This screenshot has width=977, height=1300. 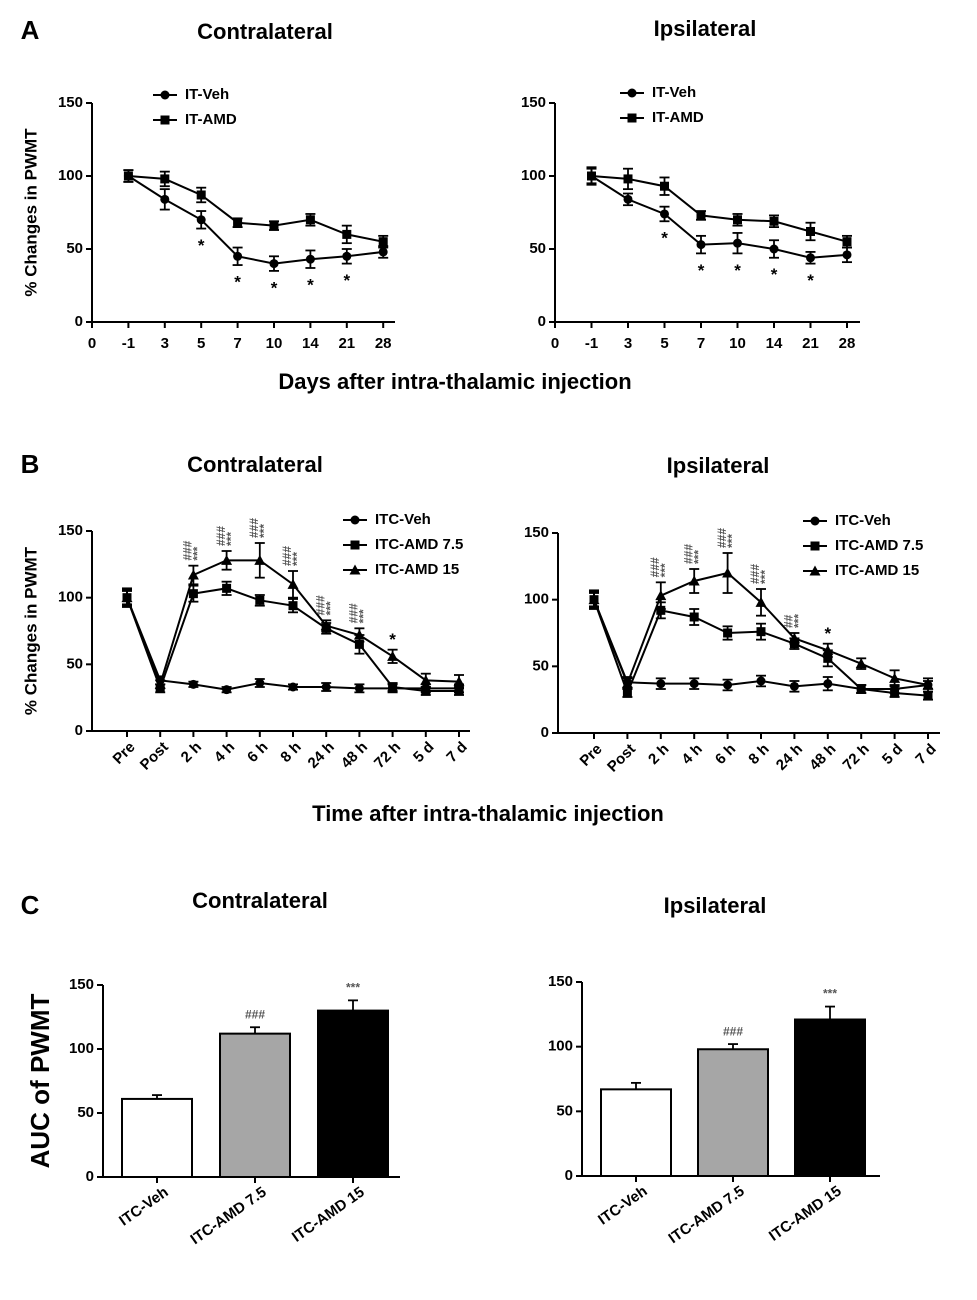 I want to click on y-axis-label: % Changes in PWMT, so click(x=30, y=212).